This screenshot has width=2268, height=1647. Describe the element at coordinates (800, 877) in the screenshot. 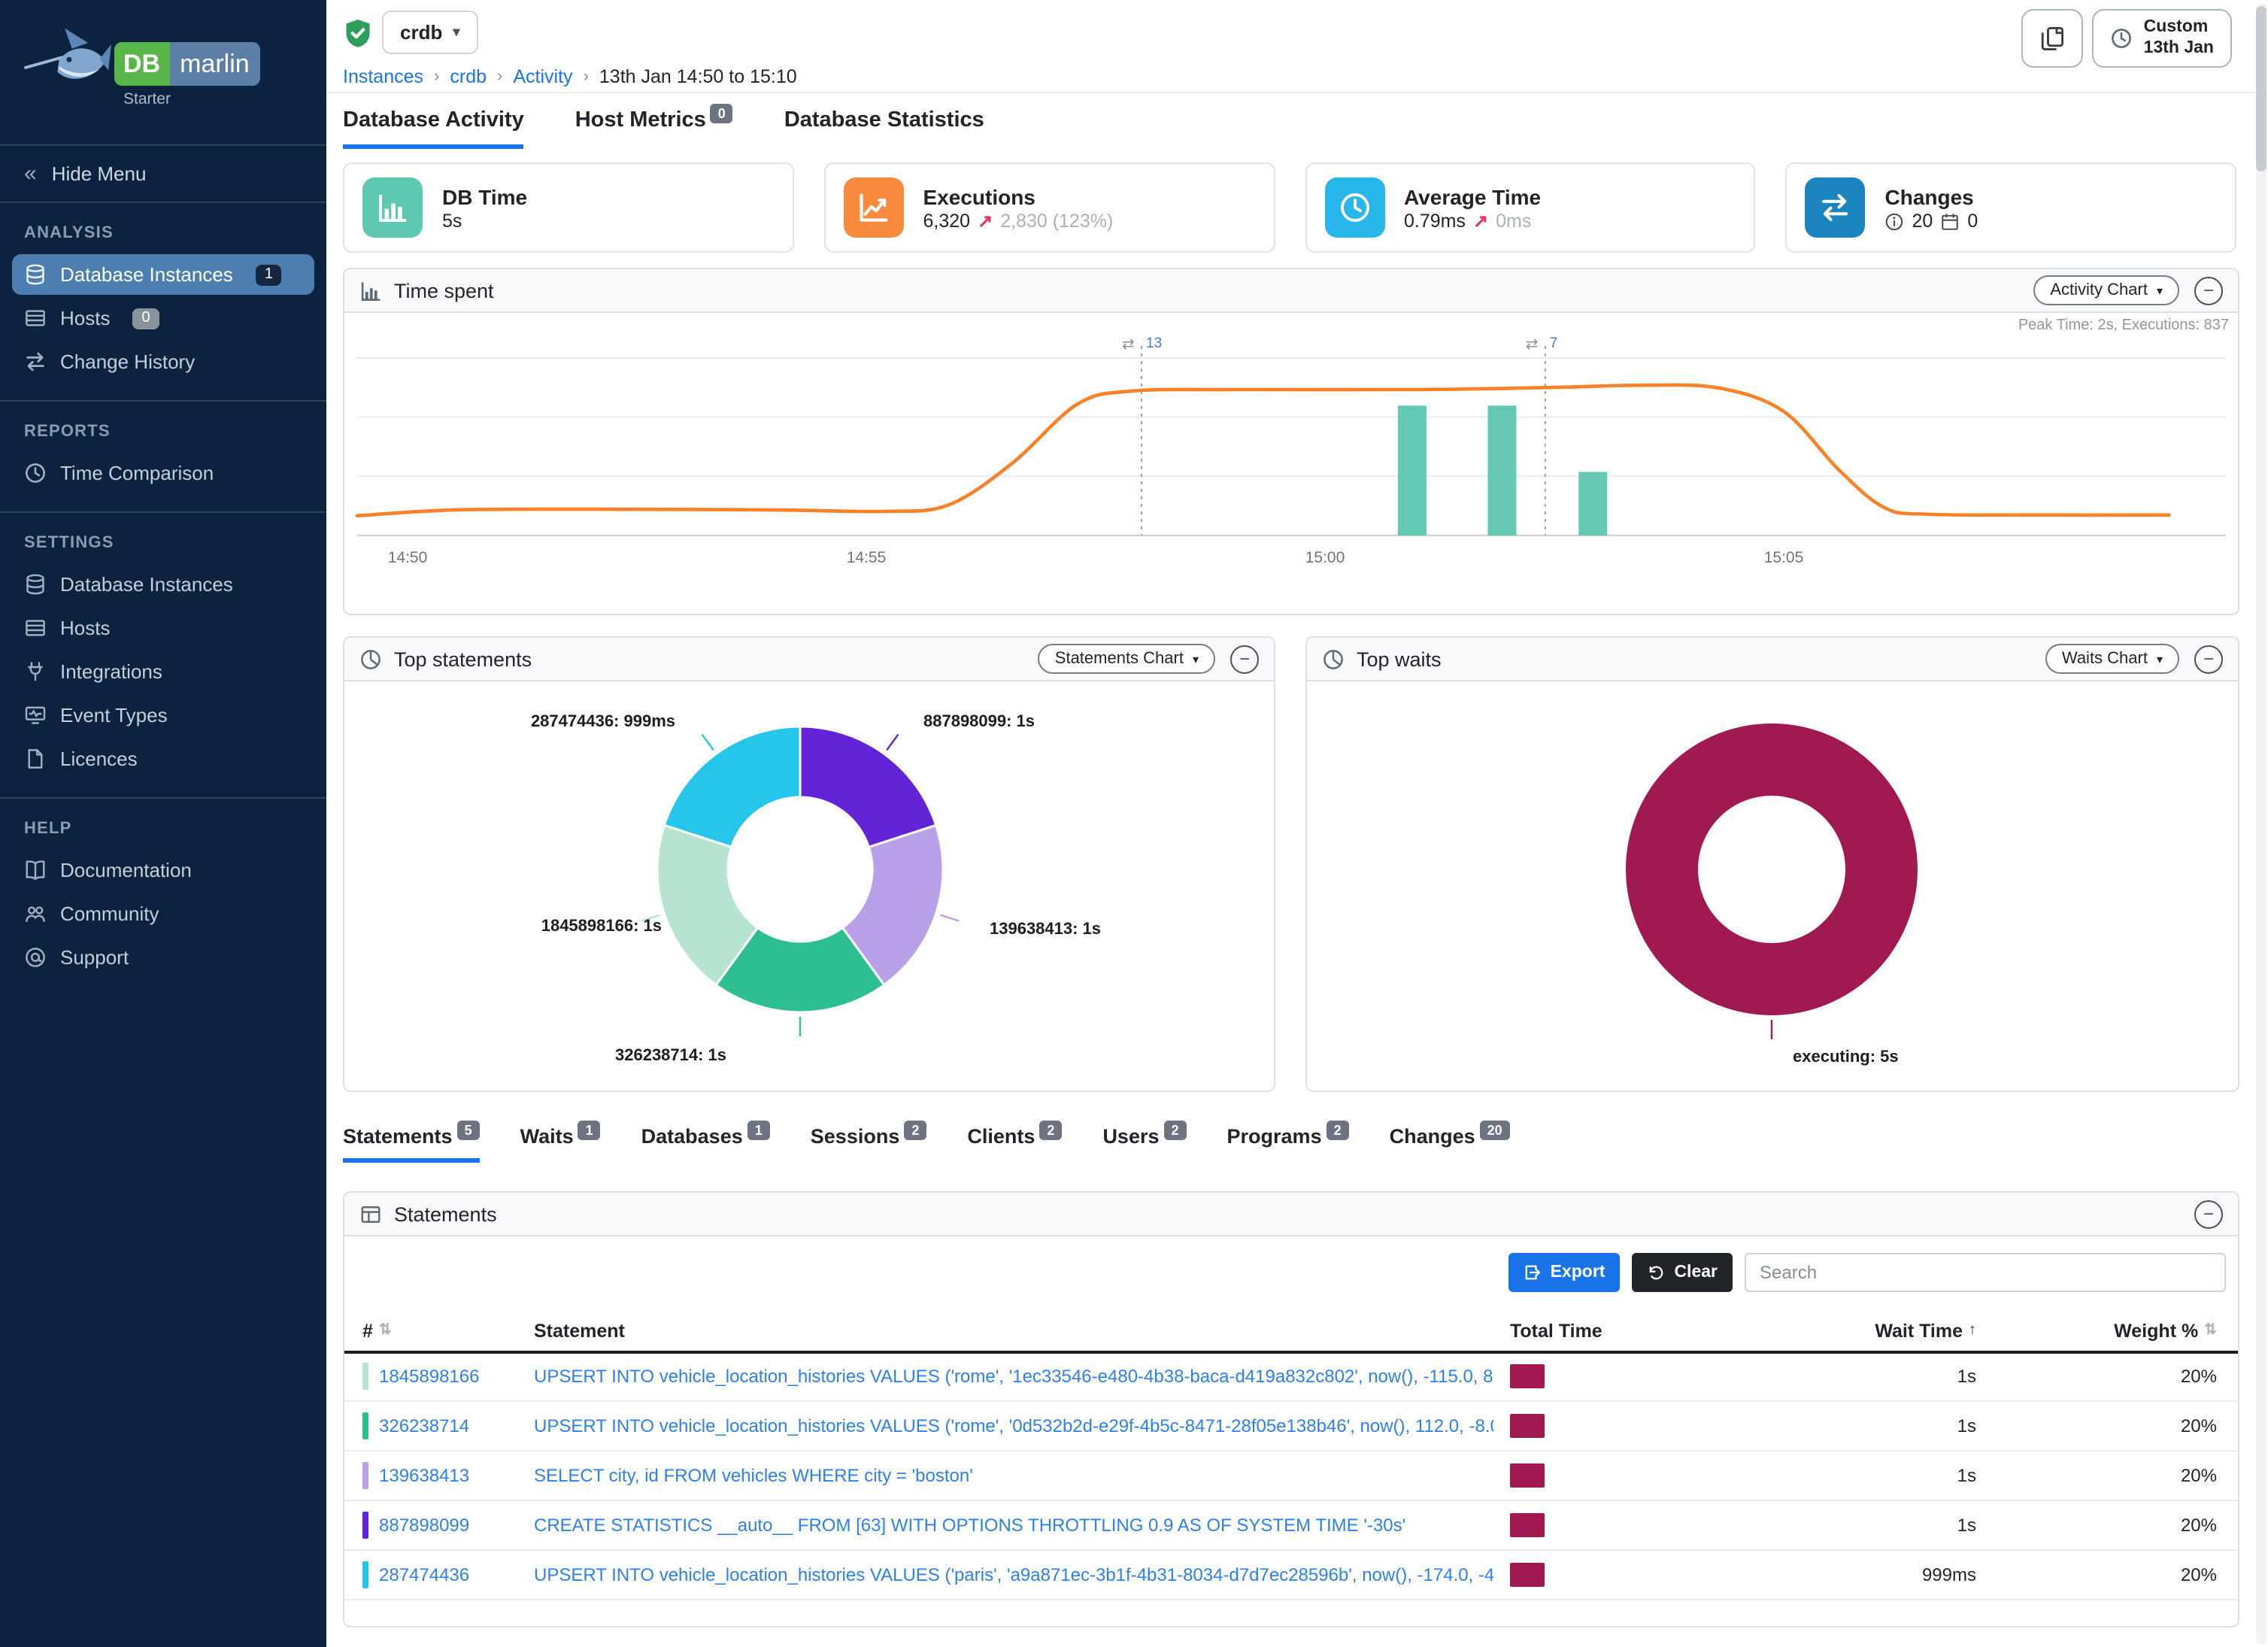

I see `statements-donut-chart` at that location.